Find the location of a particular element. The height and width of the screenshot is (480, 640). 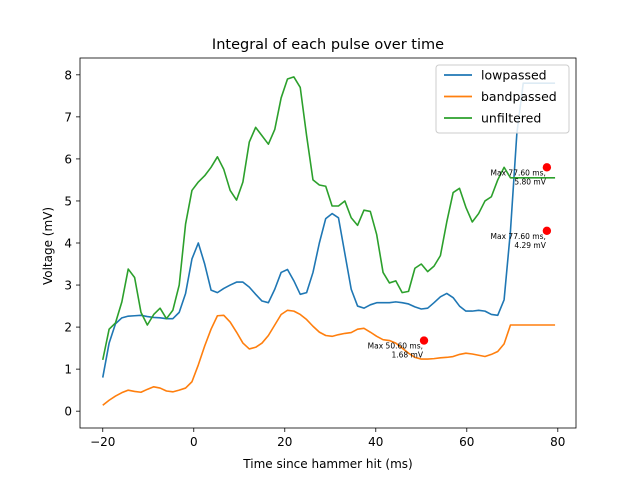

y-tick-label: 1 is located at coordinates (68, 370).